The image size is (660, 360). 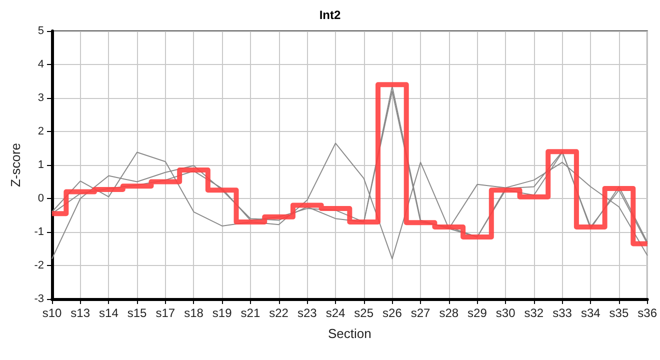 What do you see at coordinates (166, 313) in the screenshot?
I see `x-tick-label: s17` at bounding box center [166, 313].